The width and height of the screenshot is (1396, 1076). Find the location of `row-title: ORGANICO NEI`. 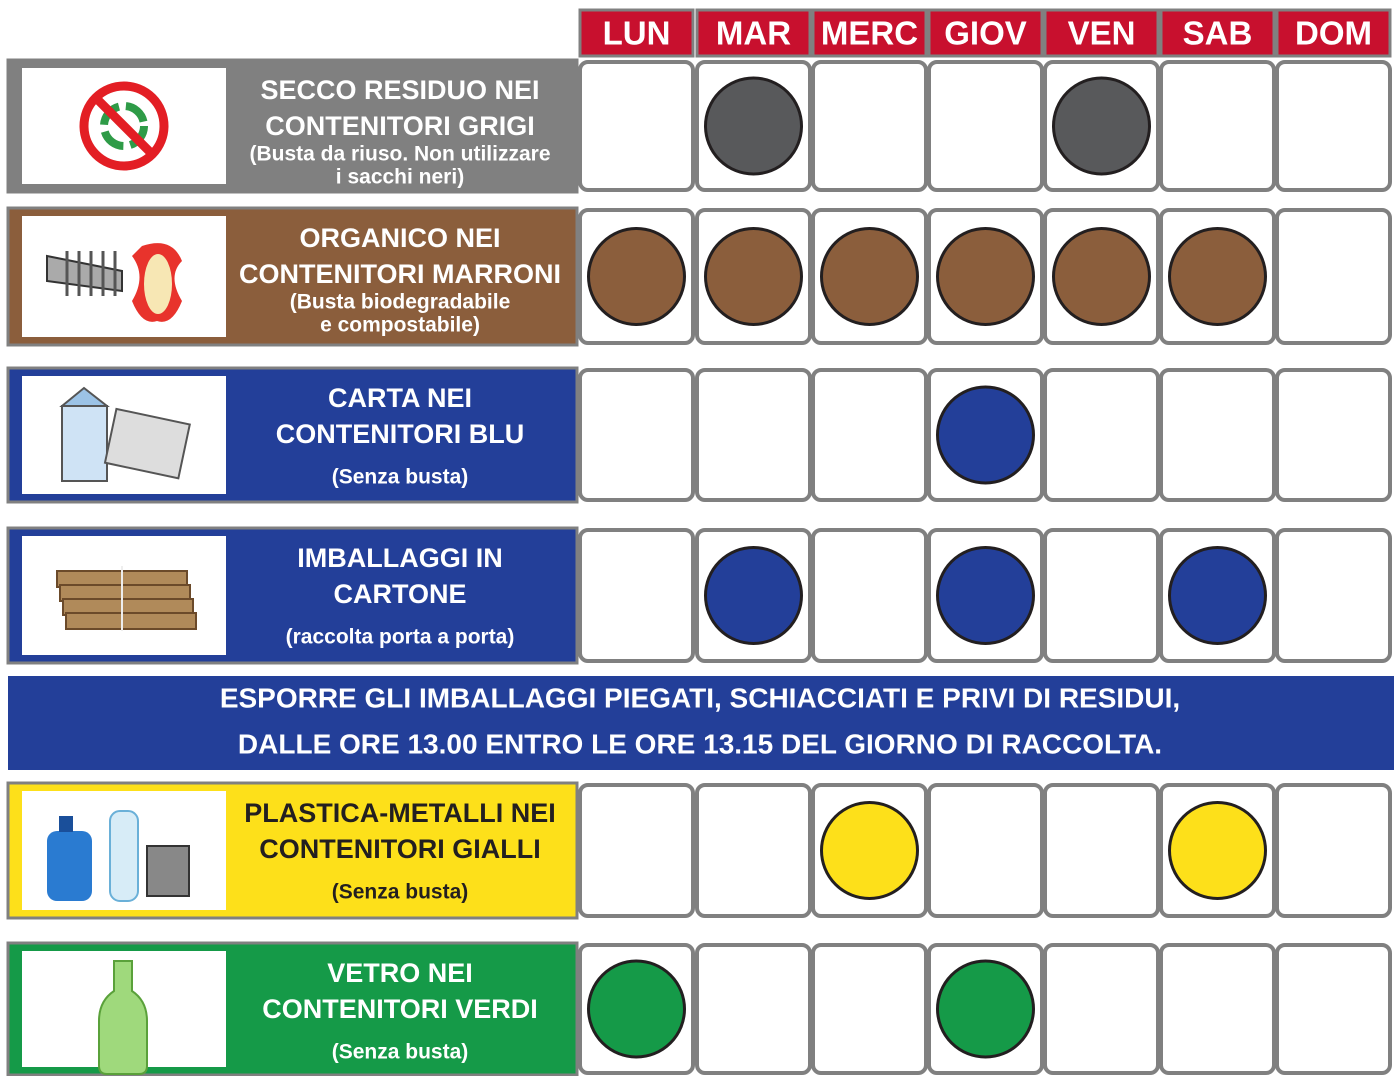

row-title: ORGANICO NEI is located at coordinates (399, 238).